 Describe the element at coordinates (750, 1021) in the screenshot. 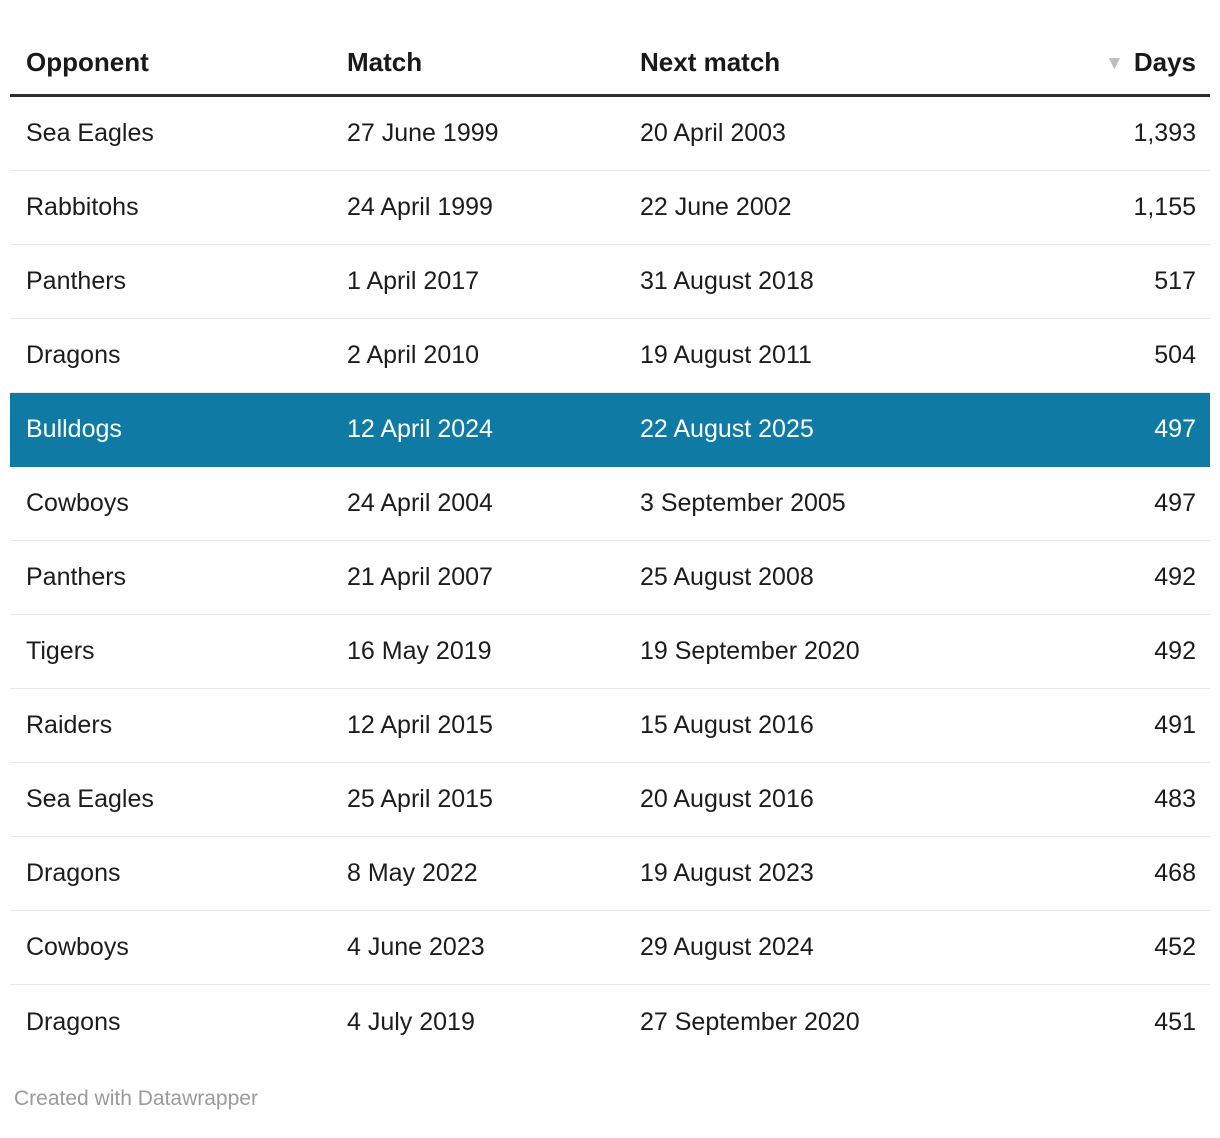

I see `cell-next-match: 27 September 2020` at that location.